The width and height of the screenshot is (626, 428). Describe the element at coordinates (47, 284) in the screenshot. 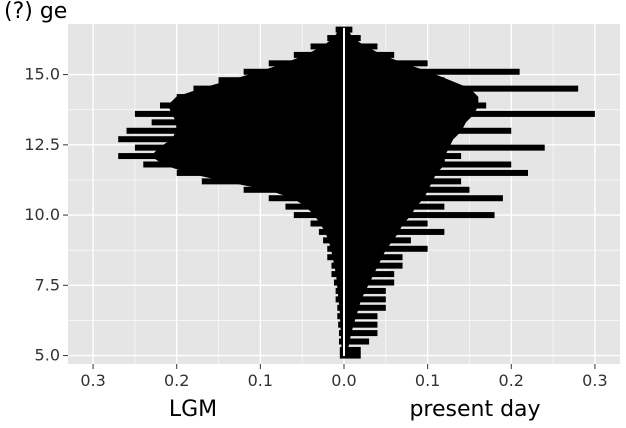

I see `y-tick-label: 7.5` at that location.